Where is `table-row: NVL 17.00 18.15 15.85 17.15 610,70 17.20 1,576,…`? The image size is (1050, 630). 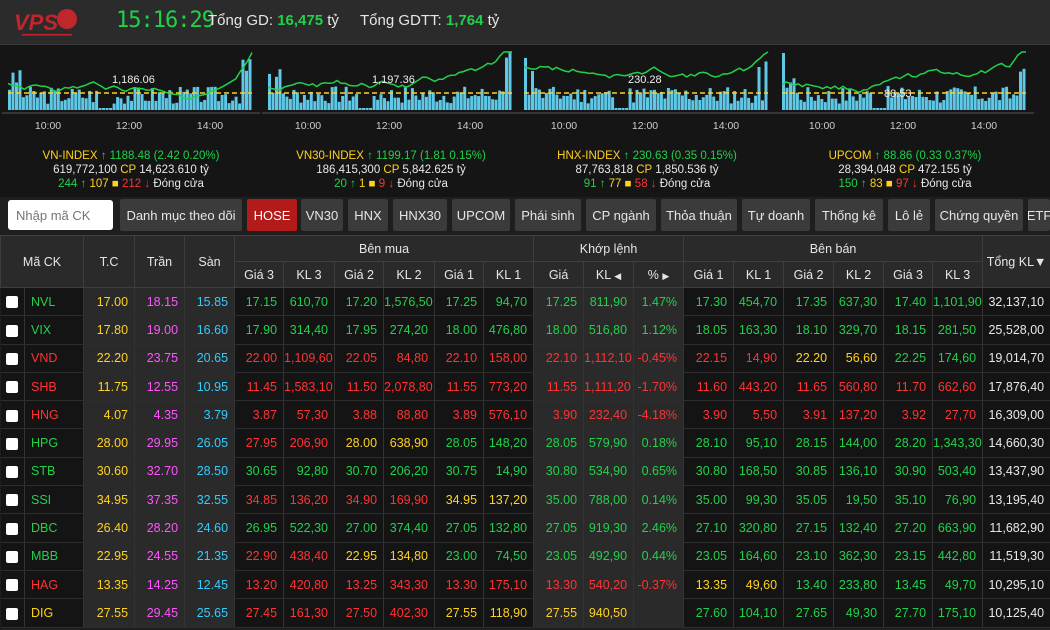
table-row: NVL 17.00 18.15 15.85 17.15 610,70 17.20 1,576,… is located at coordinates (525, 302).